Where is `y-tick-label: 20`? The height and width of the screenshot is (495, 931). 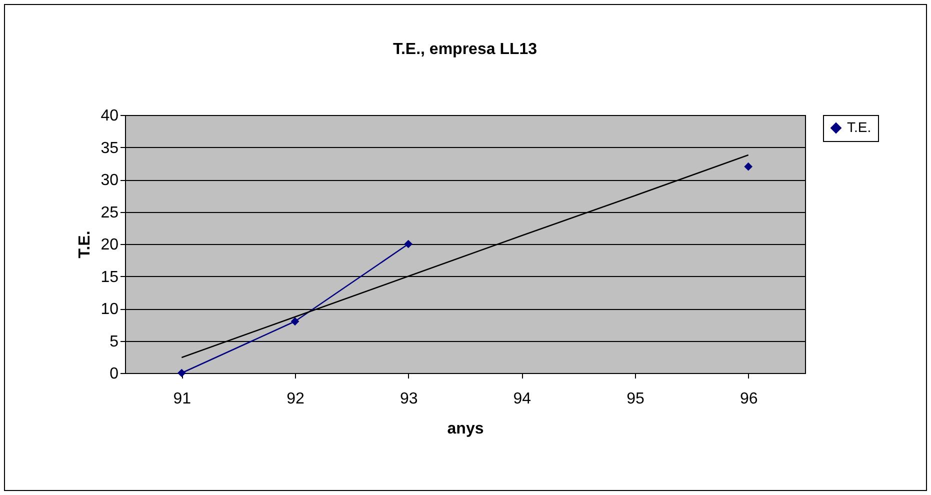 y-tick-label: 20 is located at coordinates (109, 245).